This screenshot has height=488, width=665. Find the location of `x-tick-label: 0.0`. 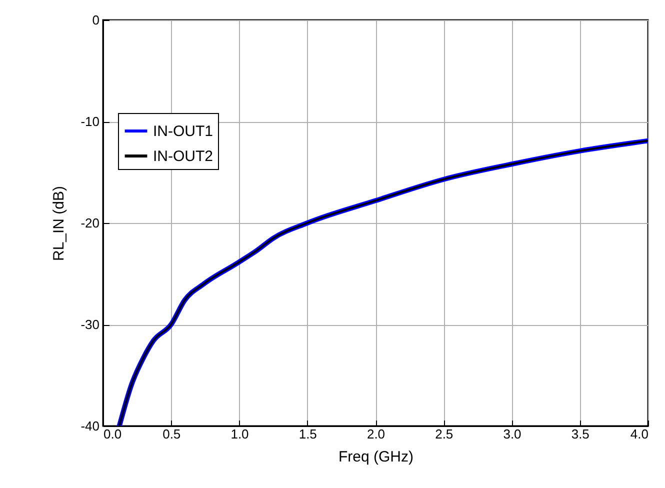

x-tick-label: 0.0 is located at coordinates (113, 434).